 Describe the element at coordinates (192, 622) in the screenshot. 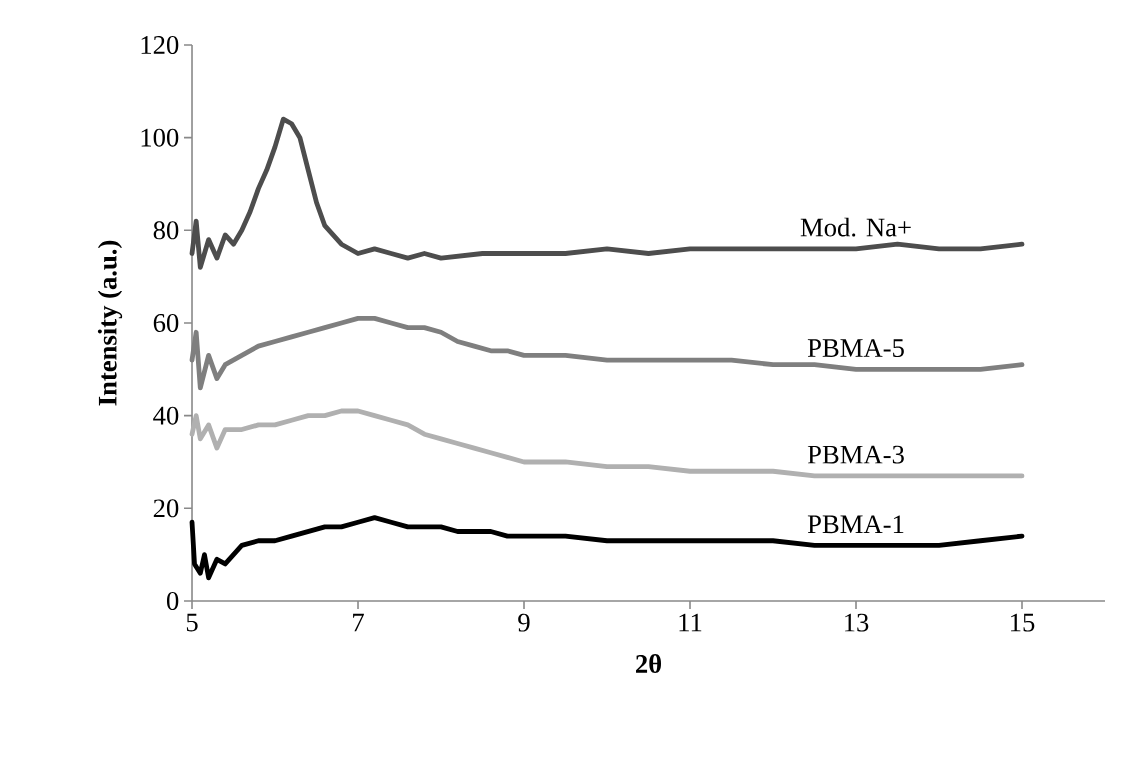

I see `x-tick-label: 5` at that location.